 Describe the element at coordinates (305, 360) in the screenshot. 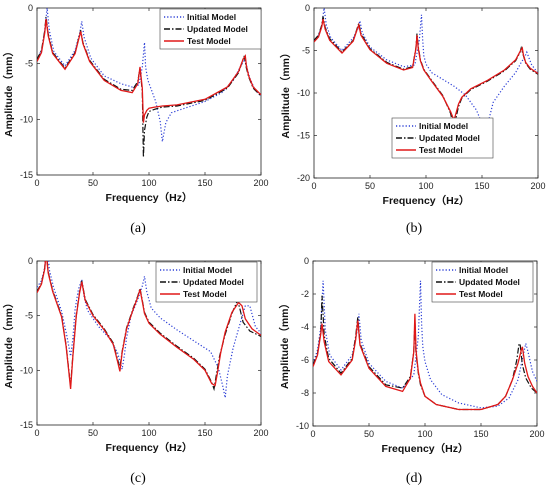

I see `y-tick-label: -6` at that location.